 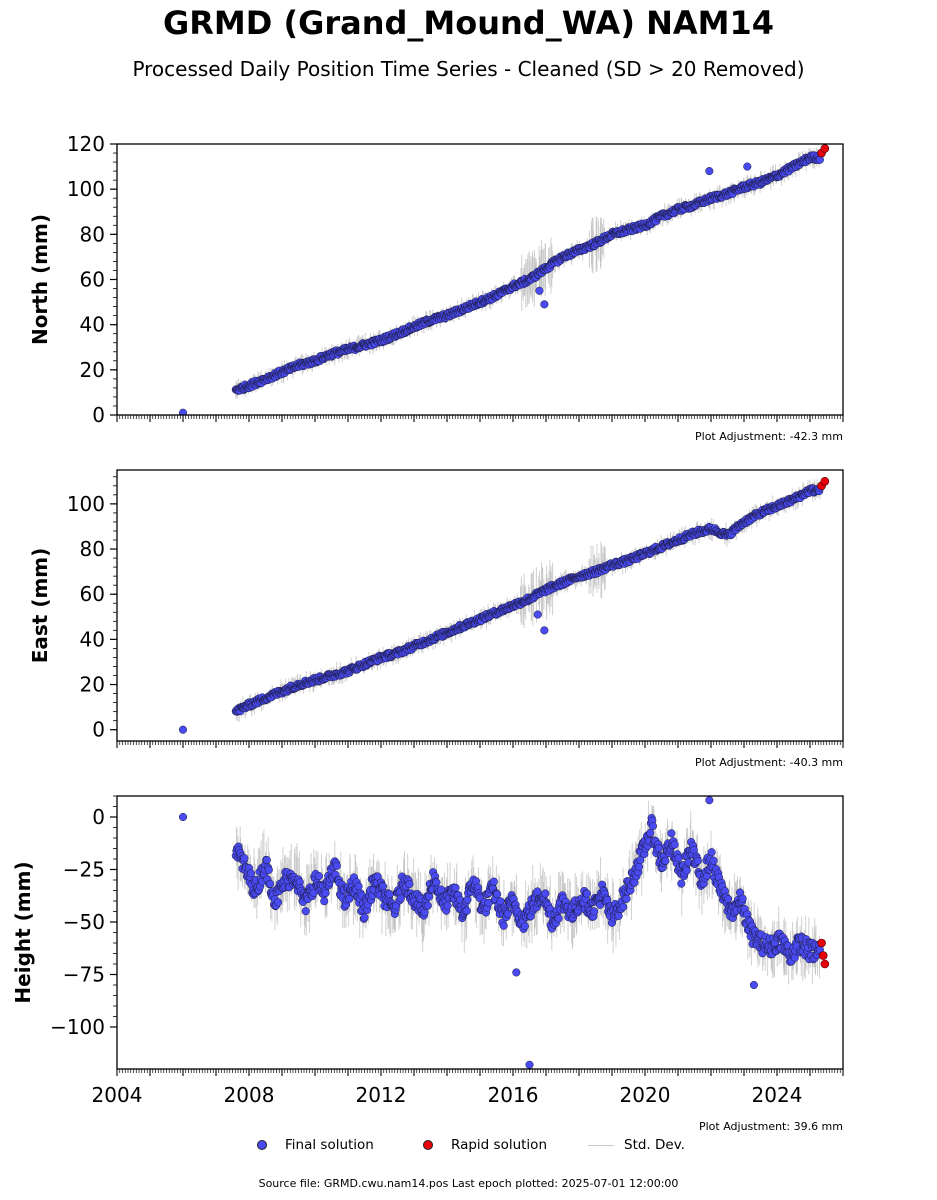 What do you see at coordinates (769, 762) in the screenshot?
I see `panel2-adjustment: Plot Adjustment: -40.3 mm` at bounding box center [769, 762].